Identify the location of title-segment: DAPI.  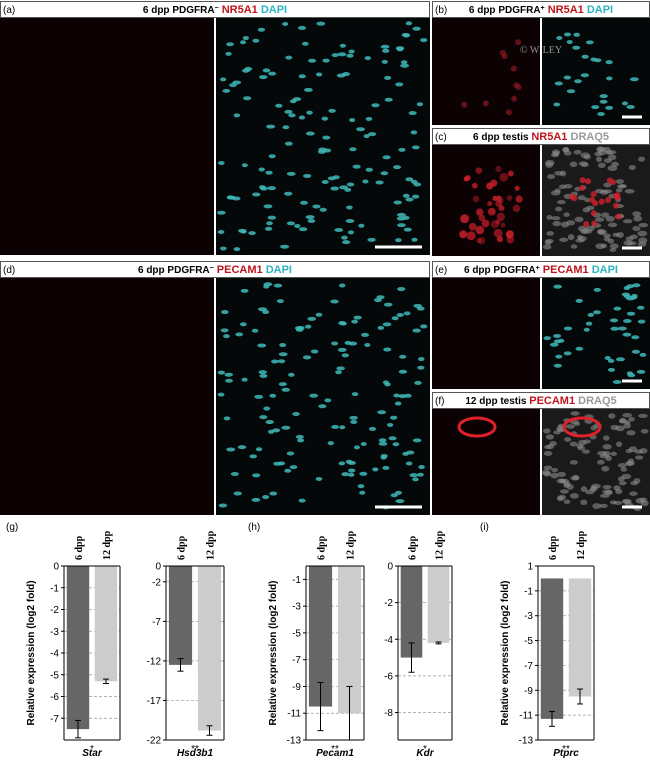
(272, 10).